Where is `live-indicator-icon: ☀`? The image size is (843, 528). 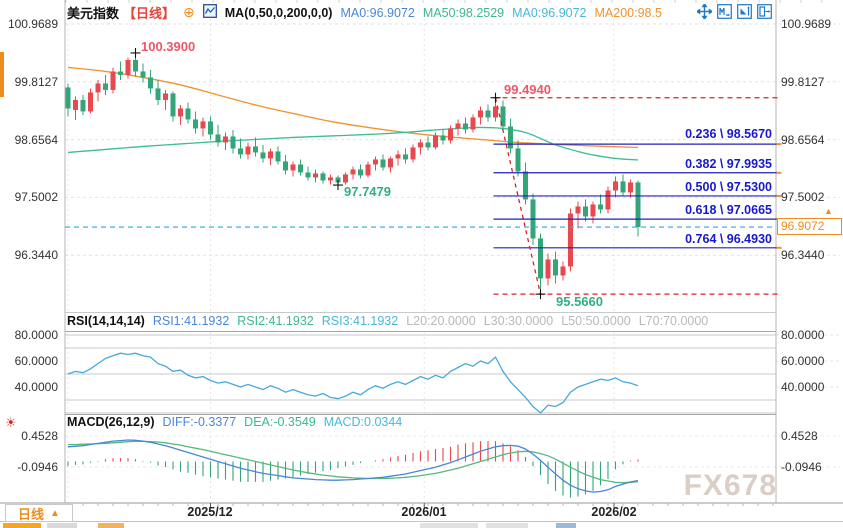
live-indicator-icon: ☀ is located at coordinates (11, 422).